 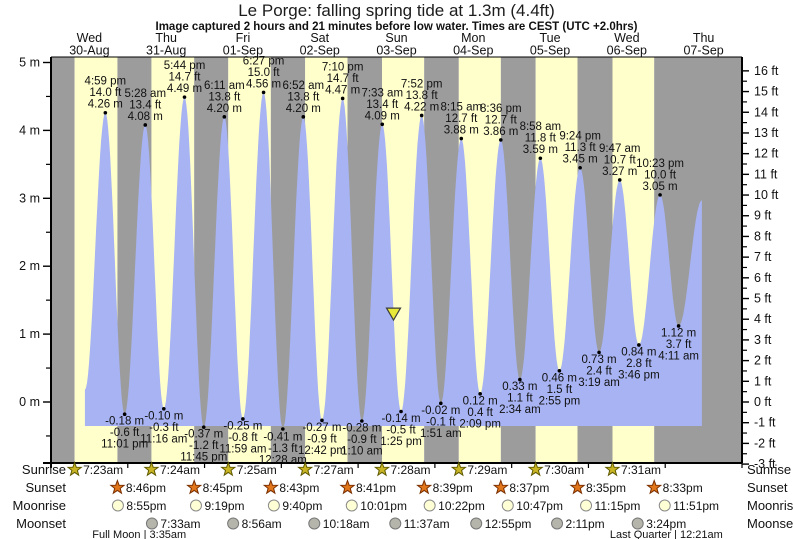 I want to click on axis-tick-label-ft: 3 ft, so click(x=763, y=340).